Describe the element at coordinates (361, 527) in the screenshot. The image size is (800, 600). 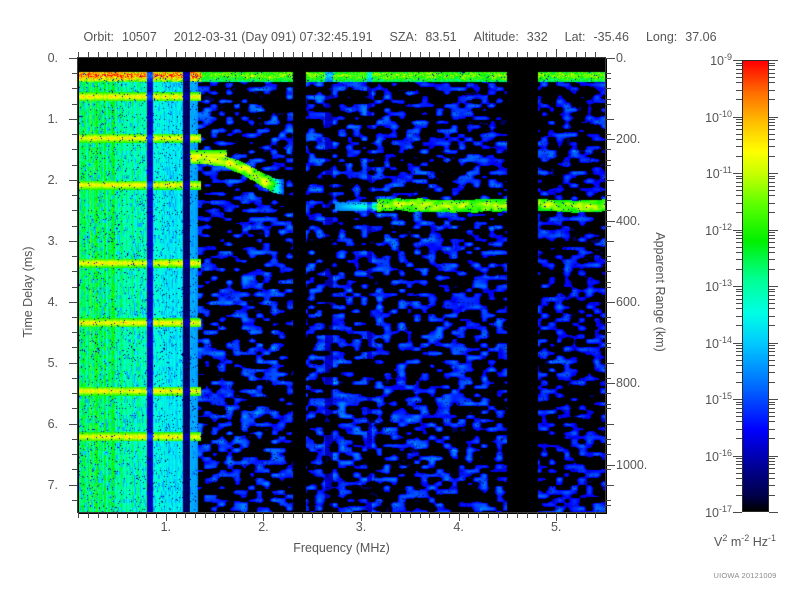
I see `x-tick-label: 3.` at that location.